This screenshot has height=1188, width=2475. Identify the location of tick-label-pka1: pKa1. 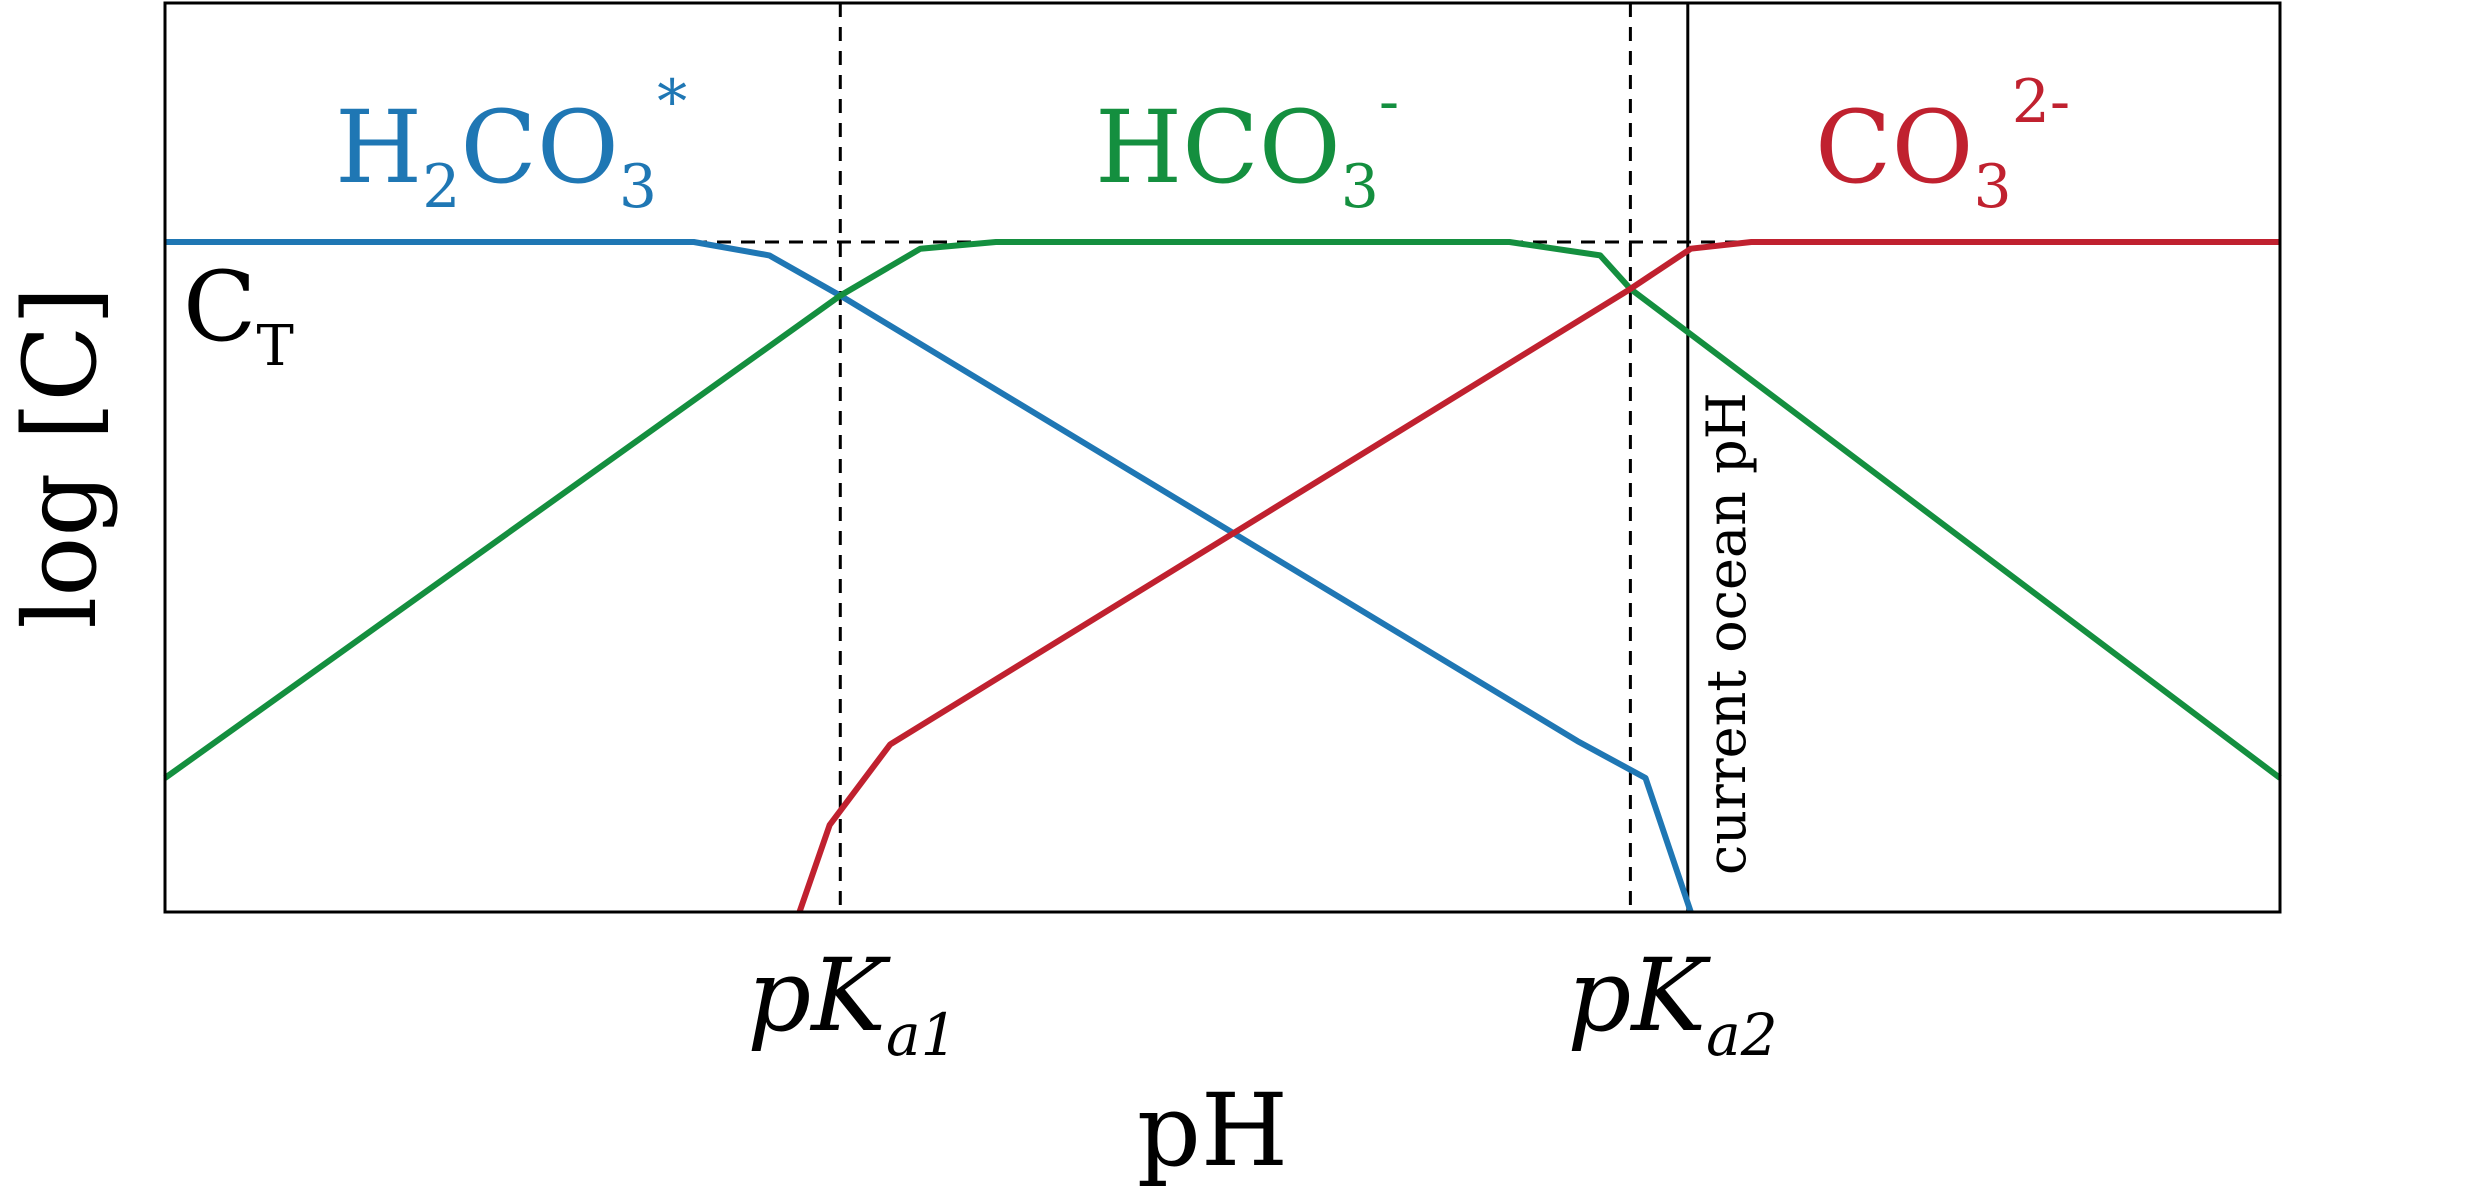
(852, 1003).